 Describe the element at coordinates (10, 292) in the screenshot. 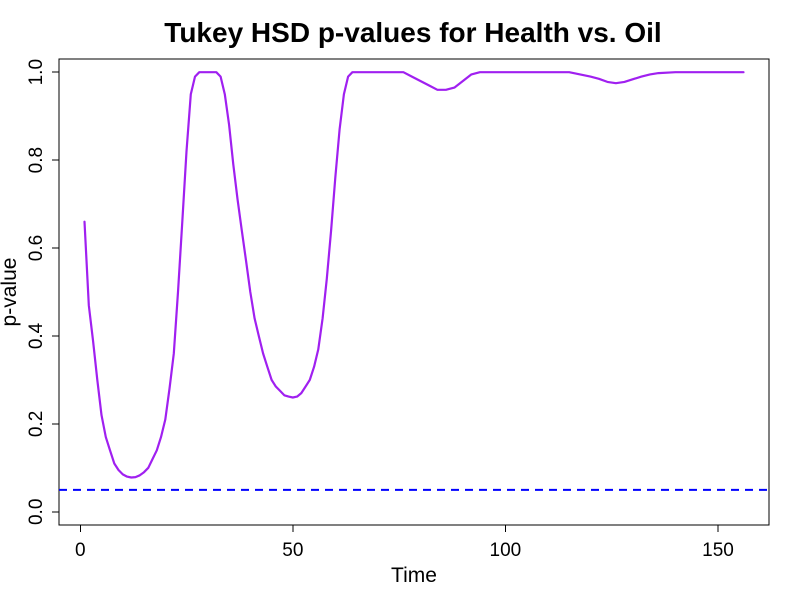

I see `y-axis-label: p-value` at that location.